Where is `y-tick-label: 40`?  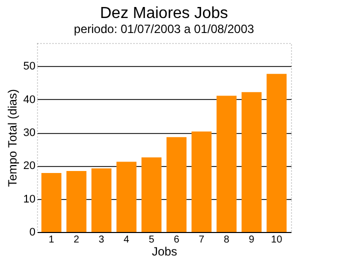 y-tick-label: 40 is located at coordinates (29, 100).